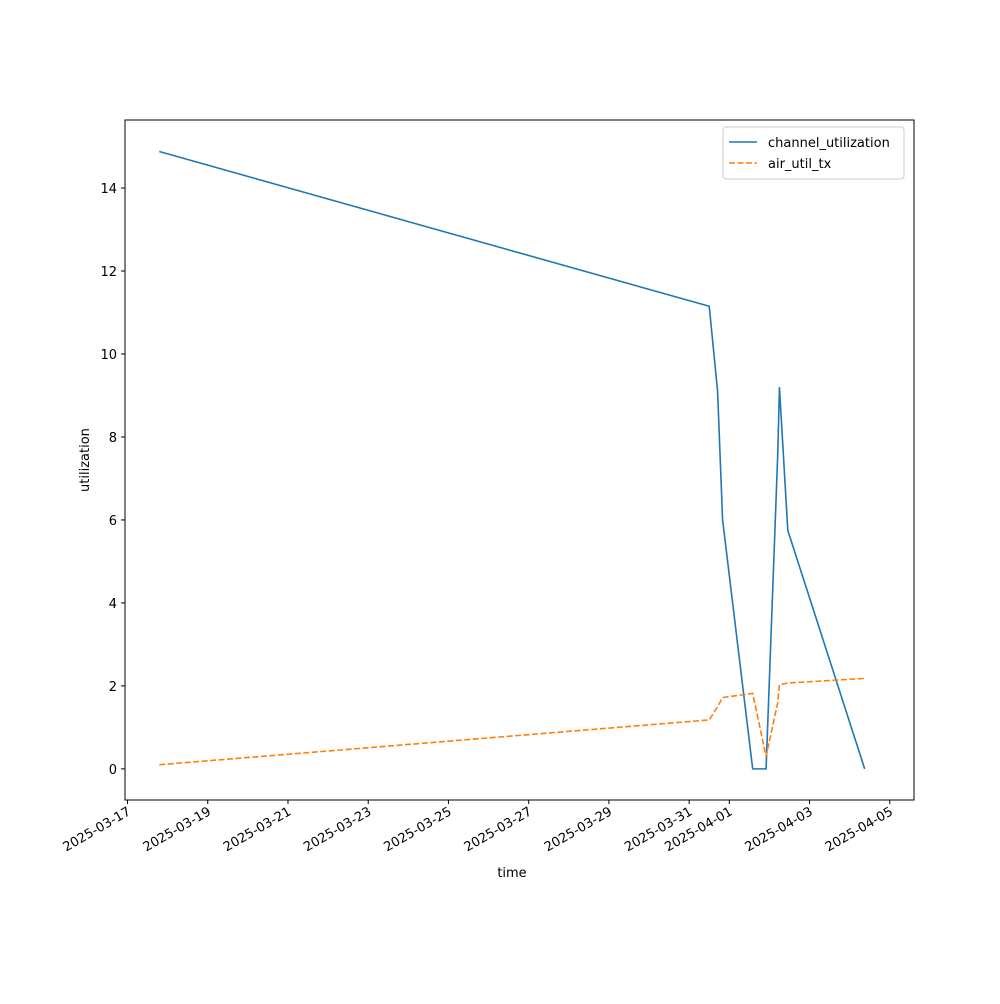  I want to click on x-tick-label: 2025-03-29, so click(578, 829).